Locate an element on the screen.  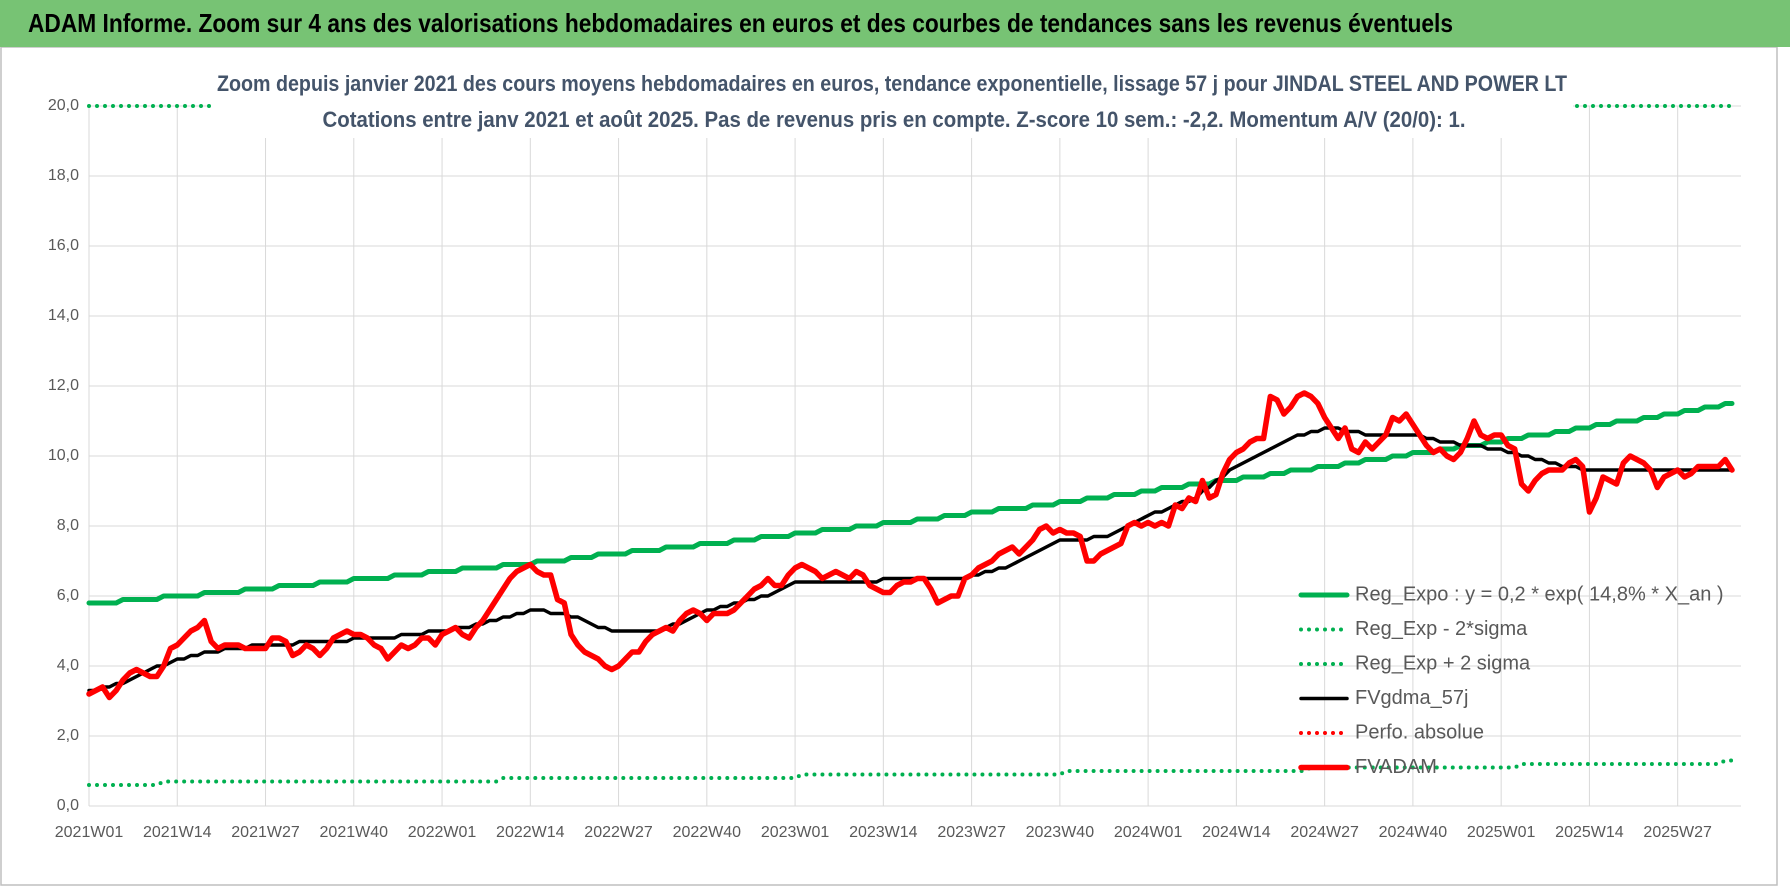
legend-label: Reg_Exp + 2 sigma is located at coordinates (1443, 663).